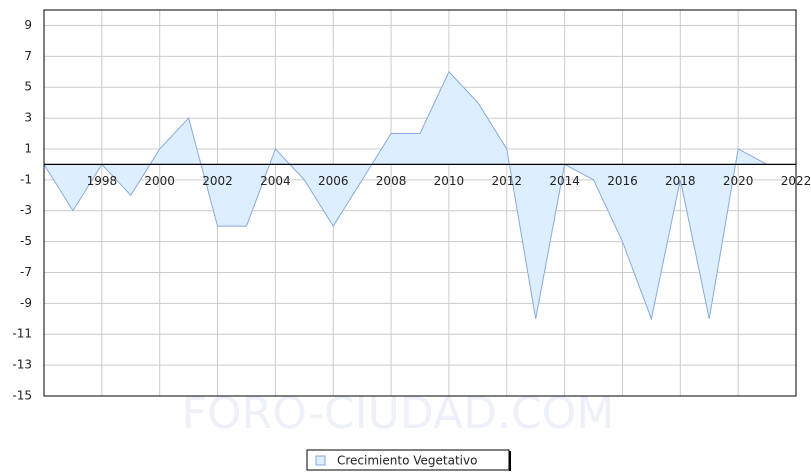  I want to click on x-tick-label: 2004, so click(275, 181).